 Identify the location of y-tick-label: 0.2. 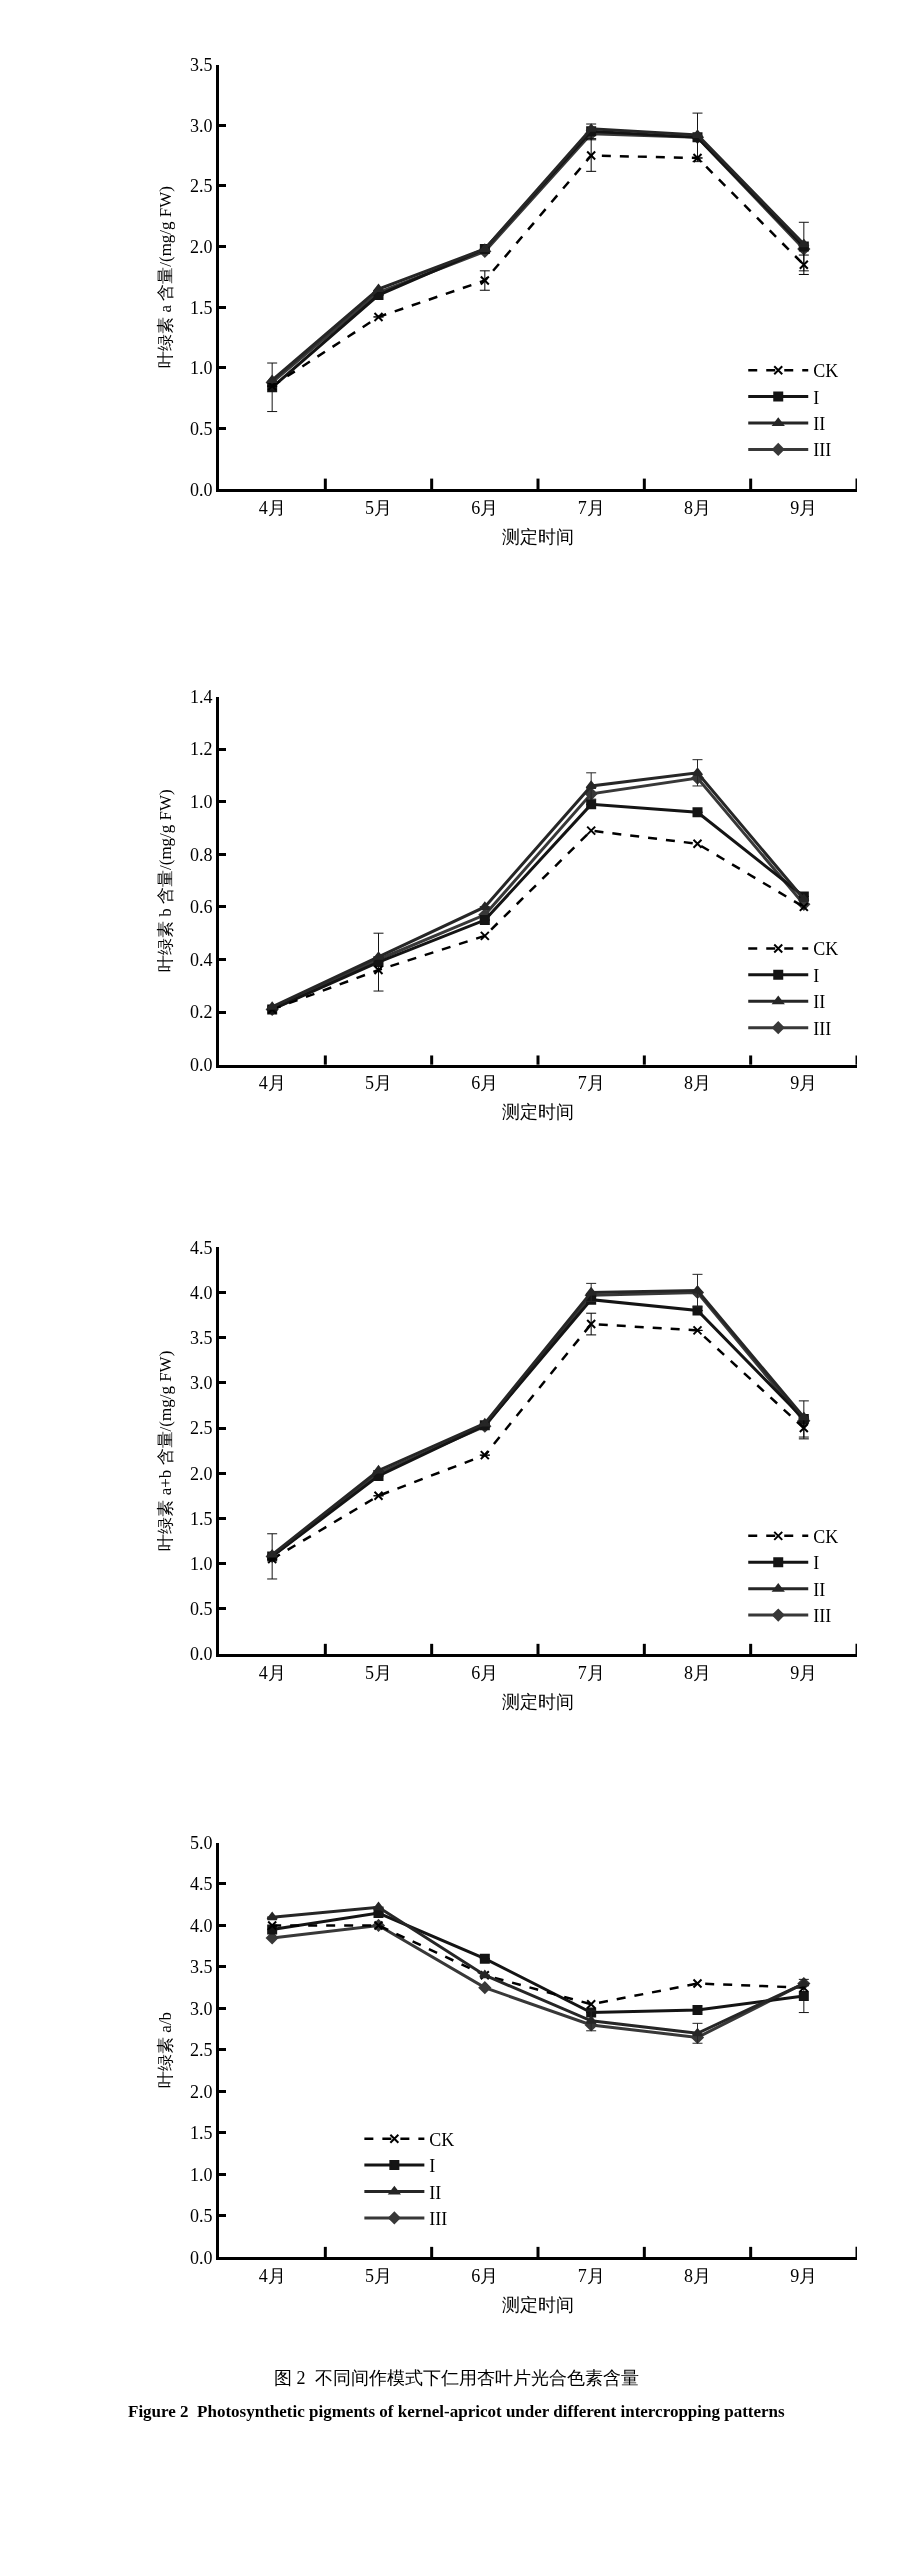
(201, 1012).